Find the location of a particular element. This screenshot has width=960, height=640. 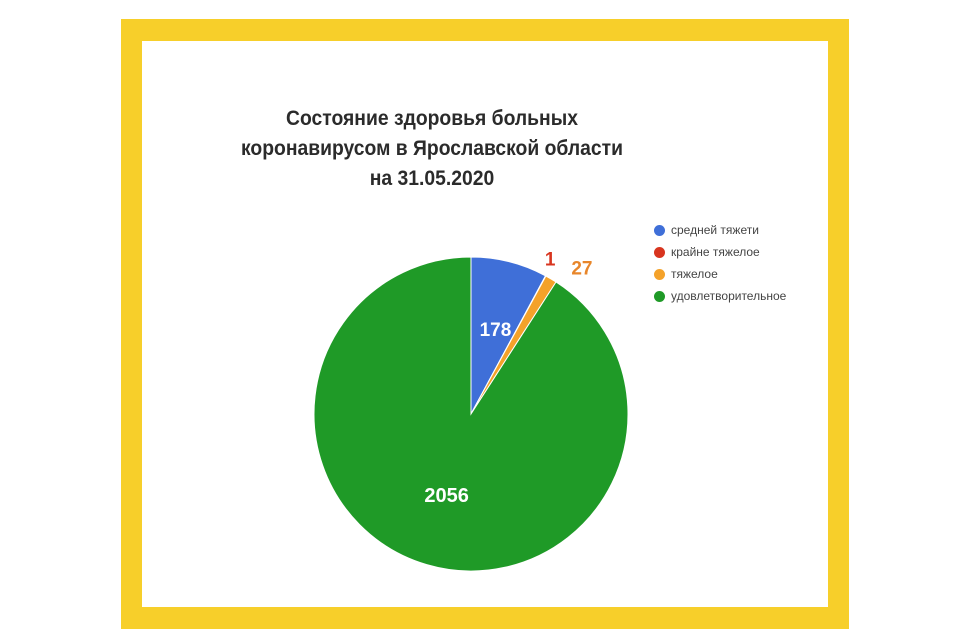

chart-title-line-2: коронавирусом в Ярославской области is located at coordinates (432, 148).